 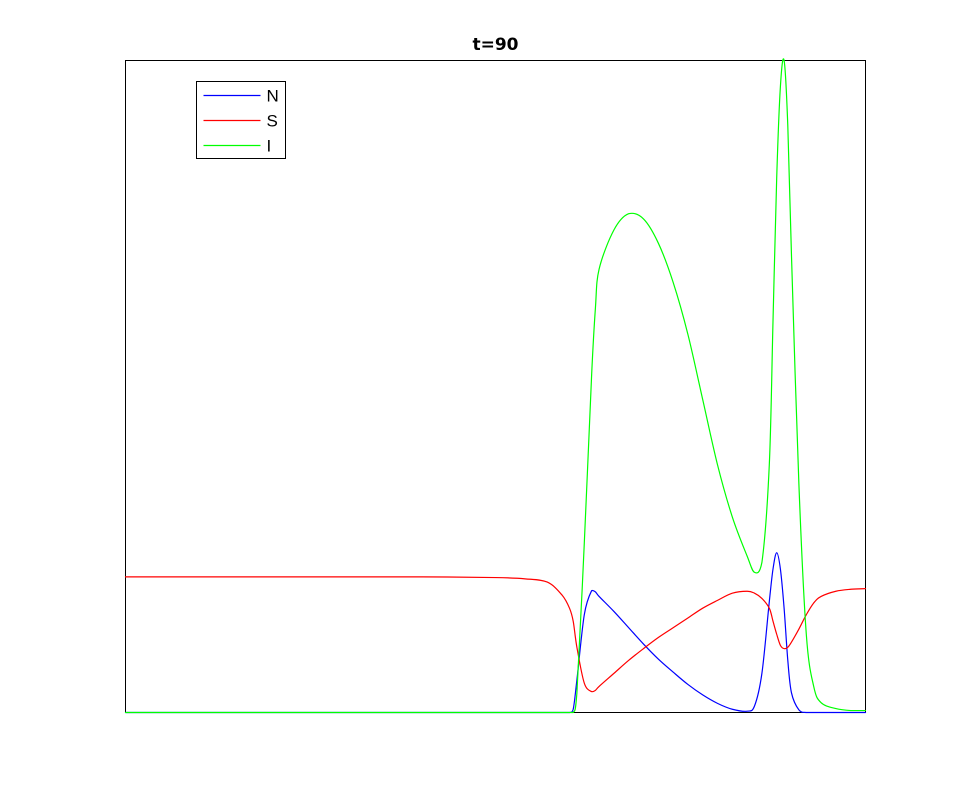 What do you see at coordinates (272, 121) in the screenshot?
I see `legend-label-s: S` at bounding box center [272, 121].